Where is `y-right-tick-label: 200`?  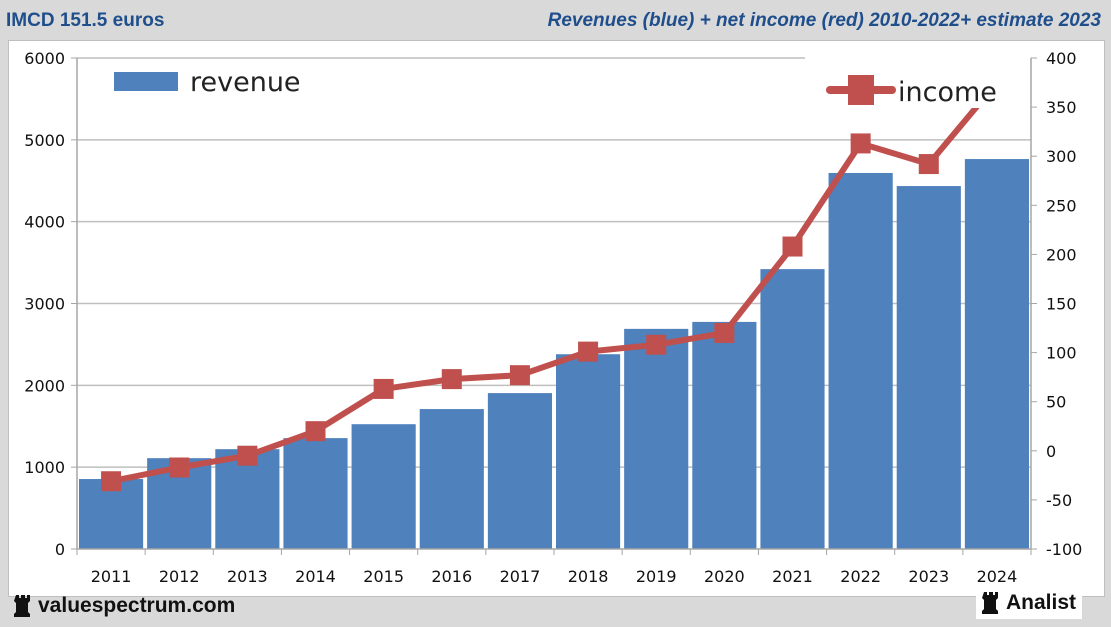 y-right-tick-label: 200 is located at coordinates (1061, 254).